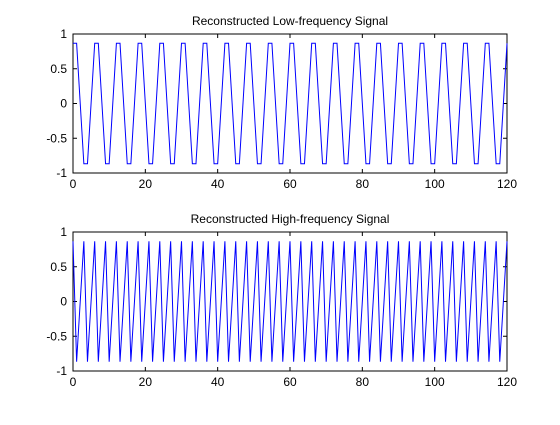 The image size is (560, 425). Describe the element at coordinates (290, 21) in the screenshot. I see `low-frequency-title: Reconstructed Low-frequency Signal` at that location.